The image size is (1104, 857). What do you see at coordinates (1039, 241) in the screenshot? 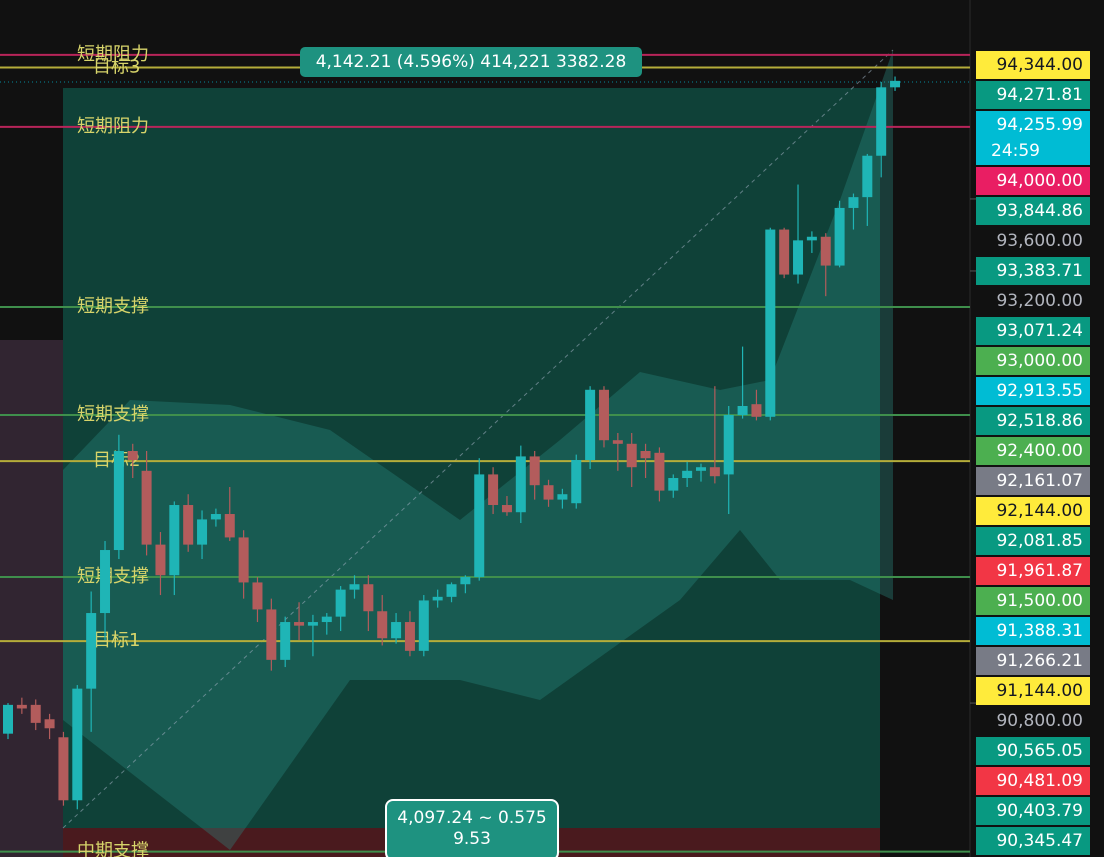
I see `y-tick-label: 93,600.00` at bounding box center [1039, 241].